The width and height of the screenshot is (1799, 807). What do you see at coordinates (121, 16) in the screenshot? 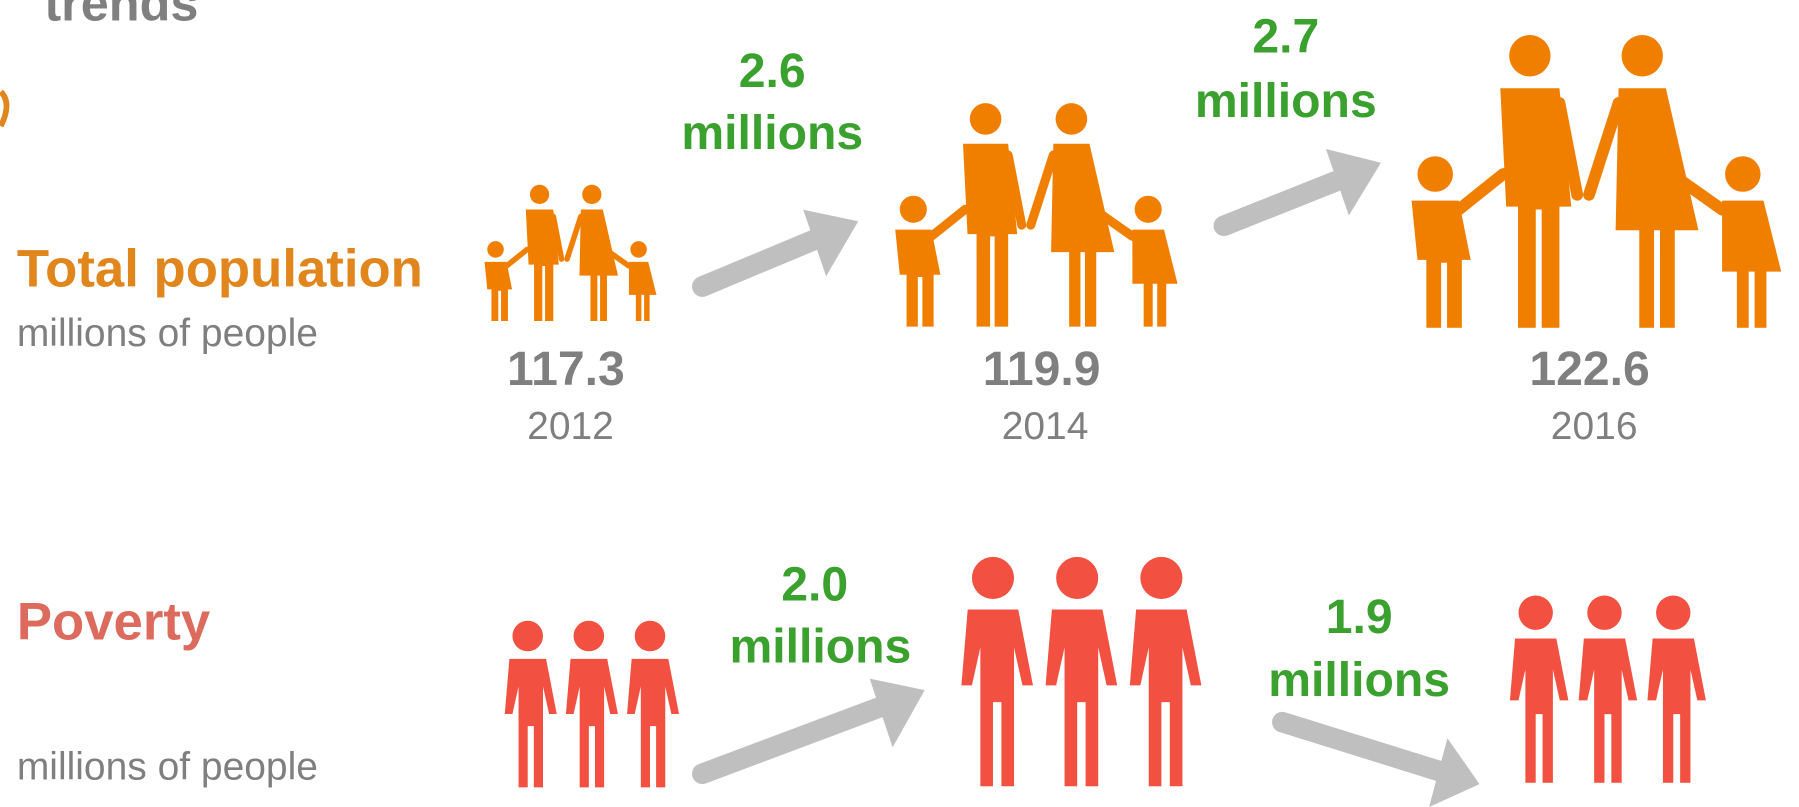
I see `page-title: trends` at bounding box center [121, 16].